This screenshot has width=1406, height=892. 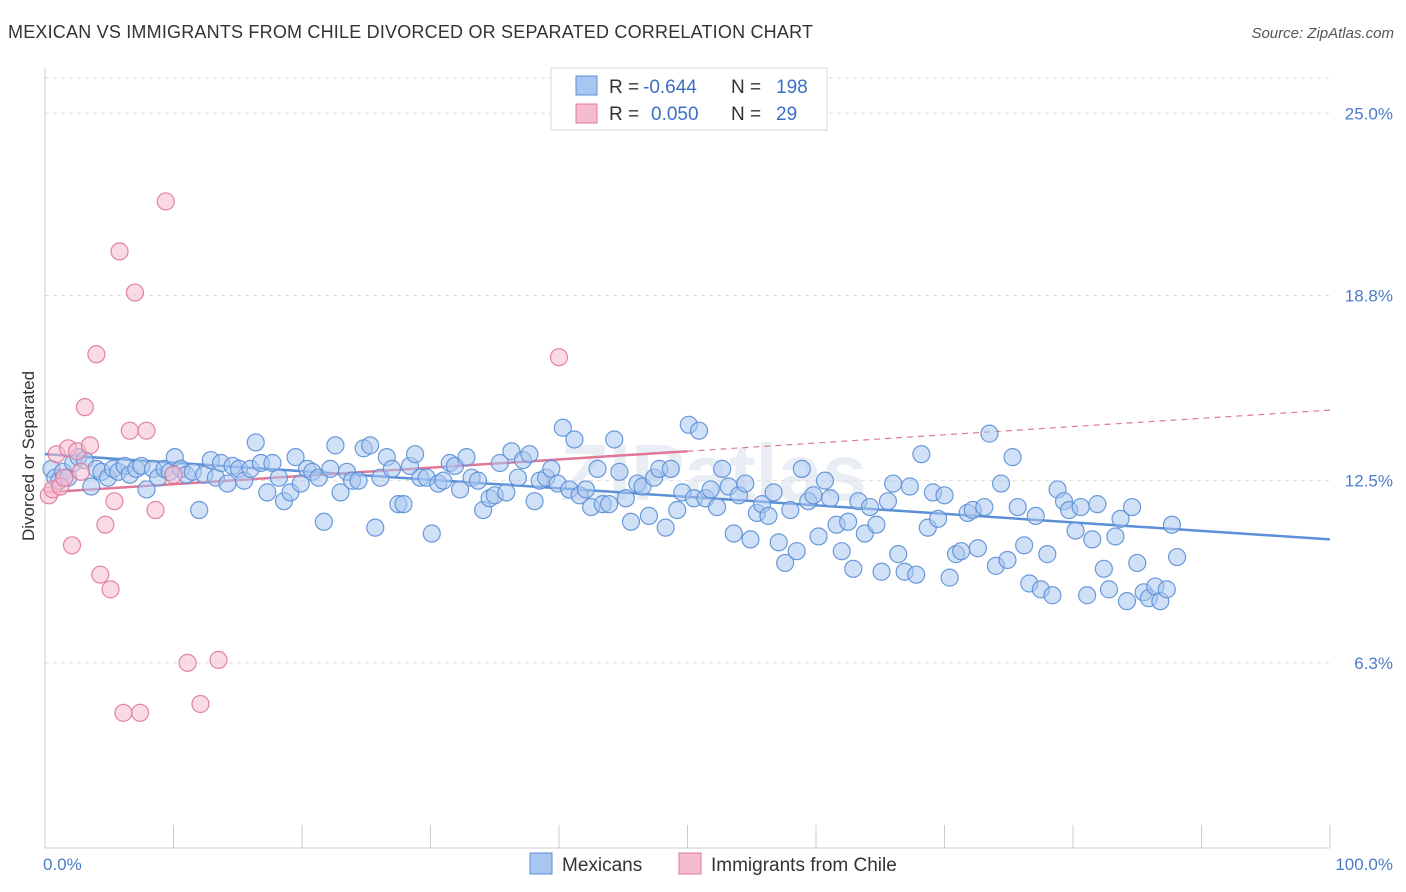 I want to click on legend-n-label-mexicans: N =, so click(x=746, y=87).